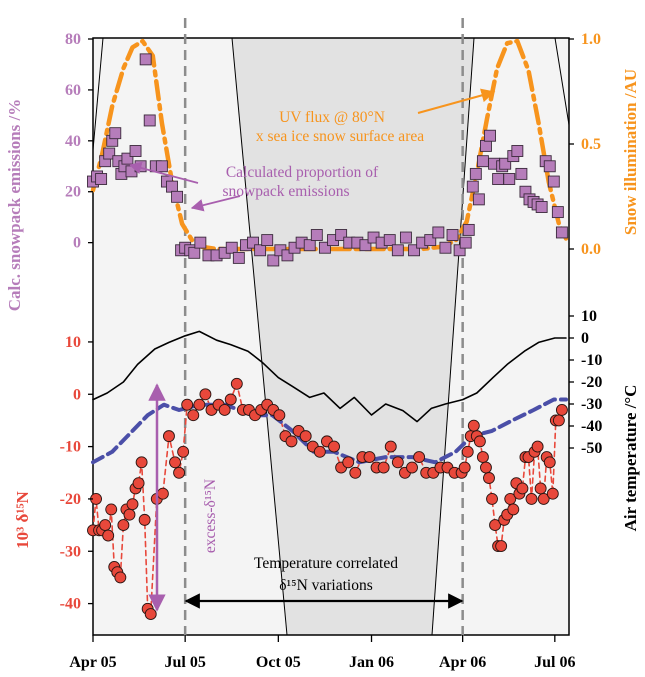  I want to click on annot-calculated-line1: Calculated proportion of, so click(302, 172).